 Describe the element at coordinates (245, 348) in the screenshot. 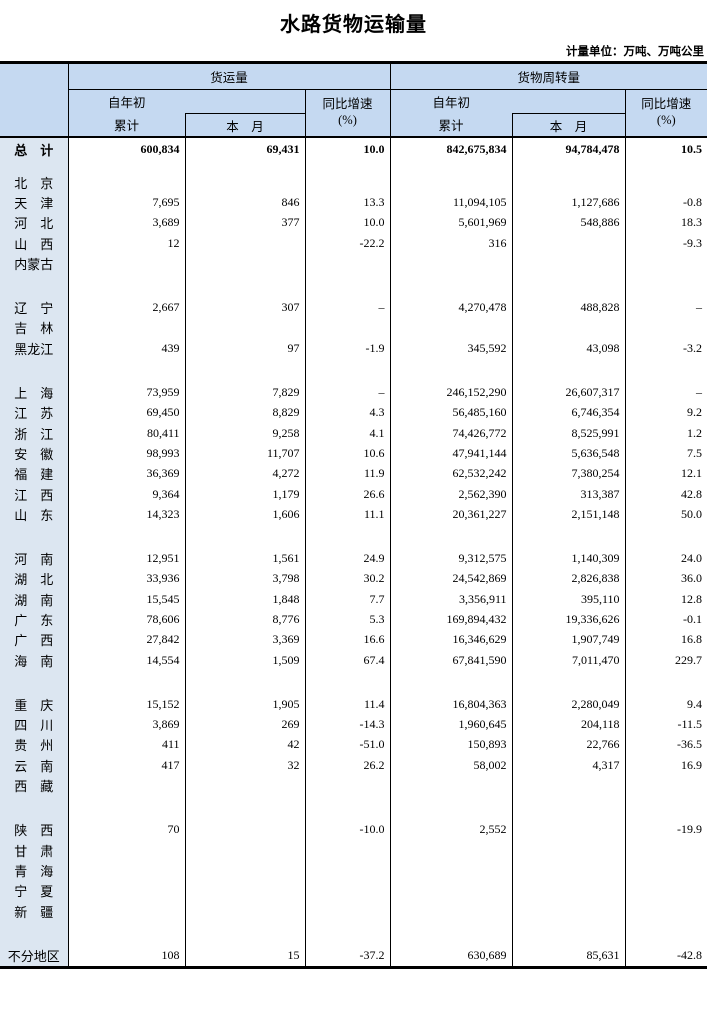

I see `value-cell: 97` at that location.